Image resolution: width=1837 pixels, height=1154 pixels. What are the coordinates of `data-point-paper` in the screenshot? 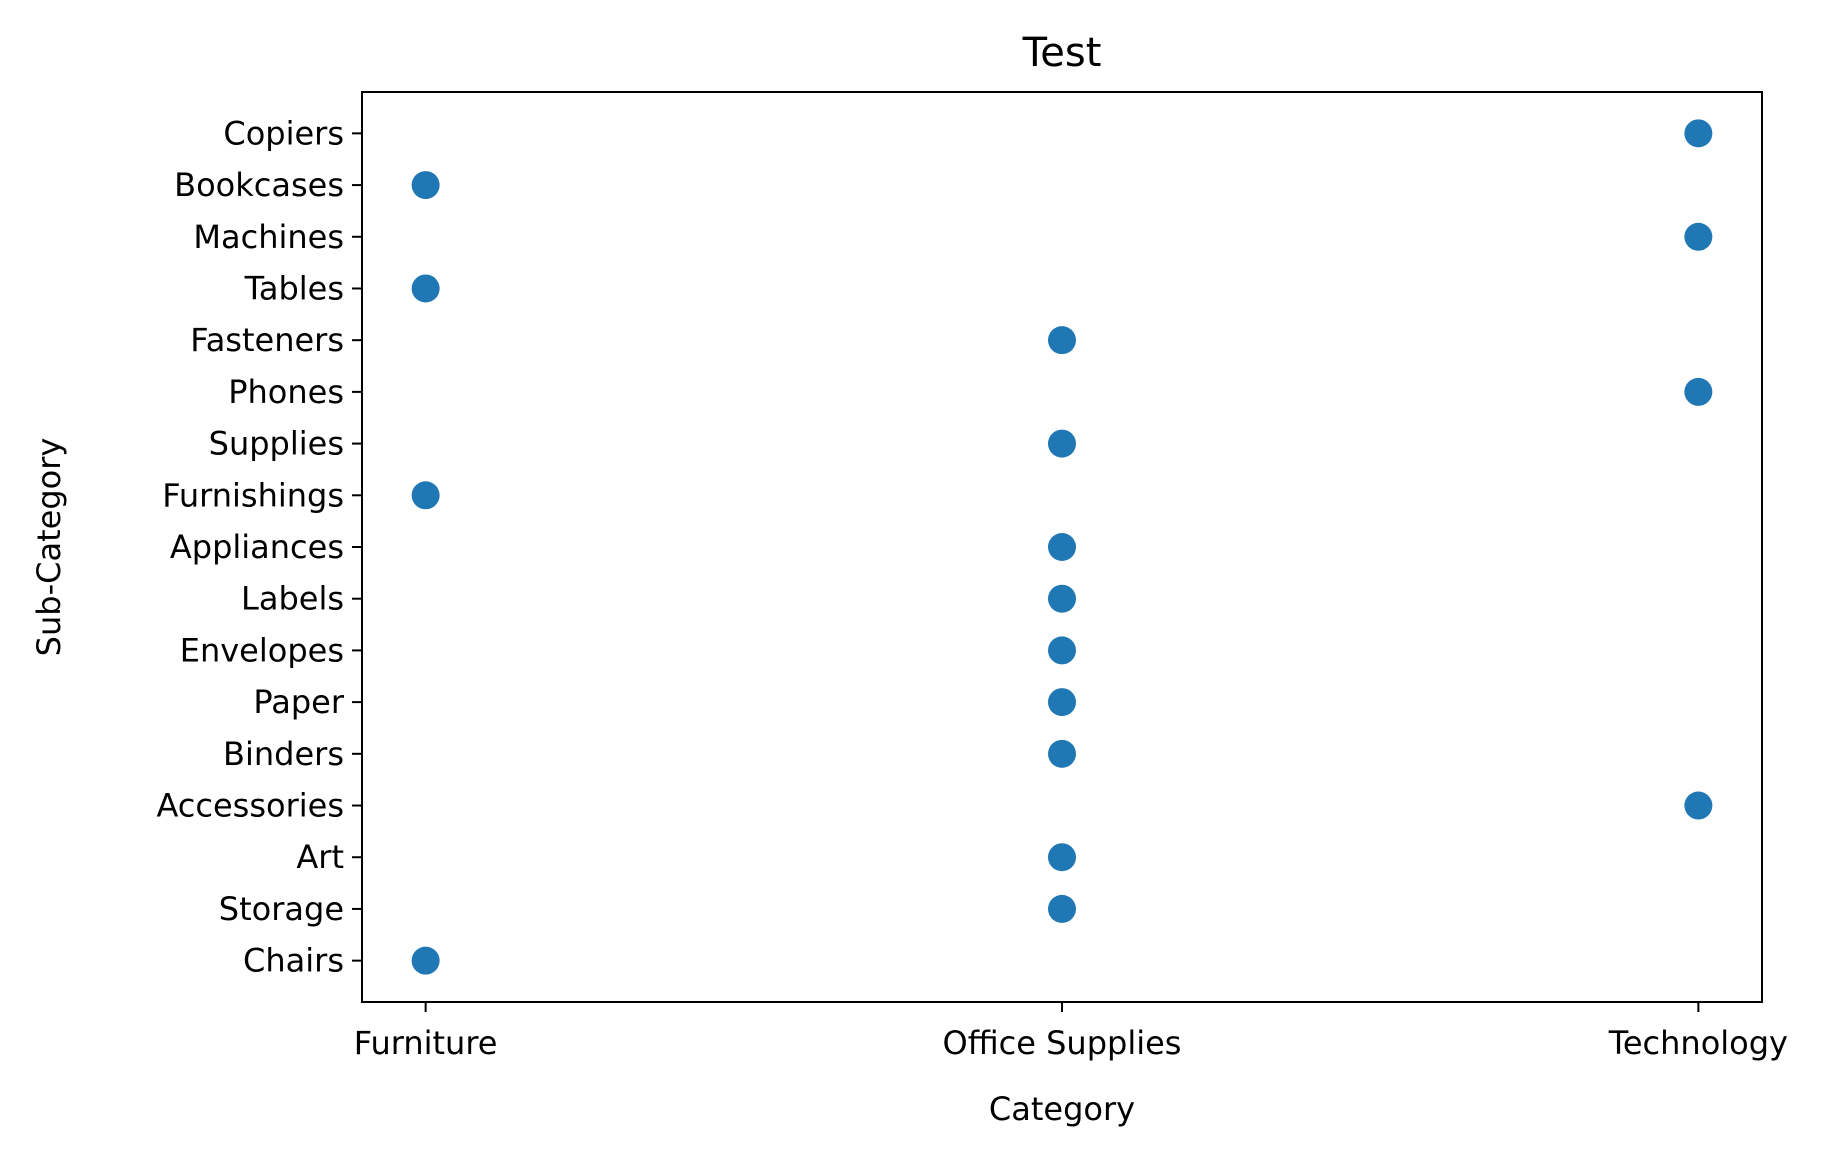 It's located at (1062, 702).